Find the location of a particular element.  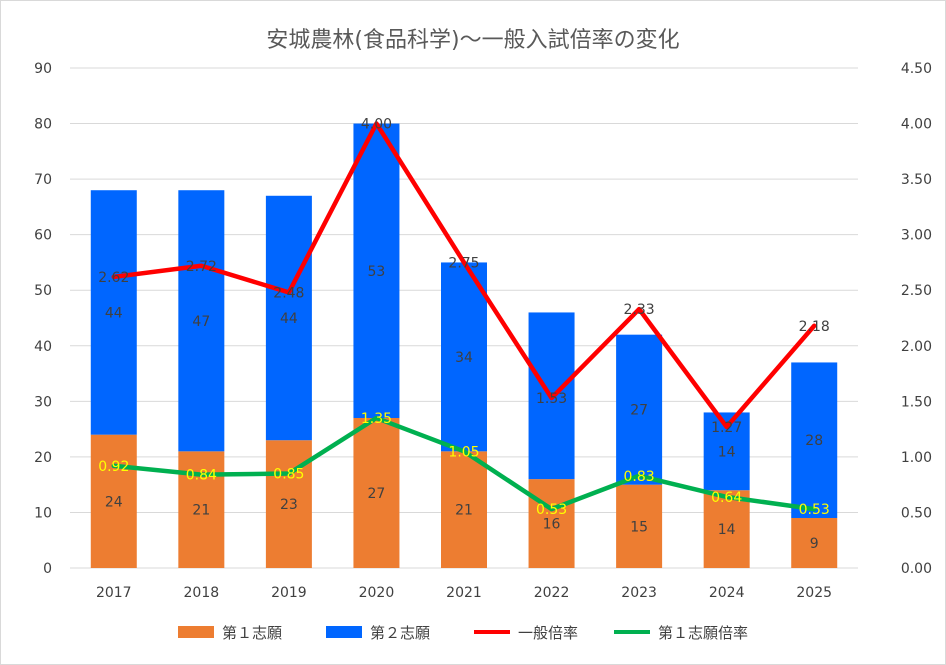

line-first-choice-ratio is located at coordinates (464, 463).